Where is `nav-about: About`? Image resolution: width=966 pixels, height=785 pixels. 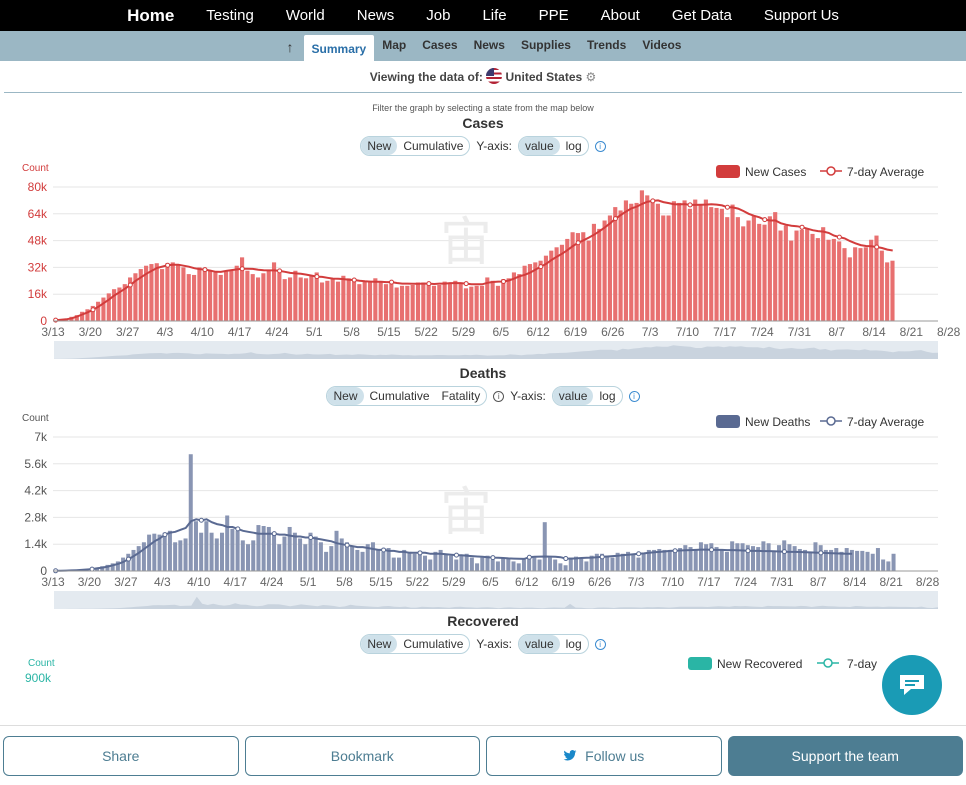
nav-about: About is located at coordinates (620, 15).